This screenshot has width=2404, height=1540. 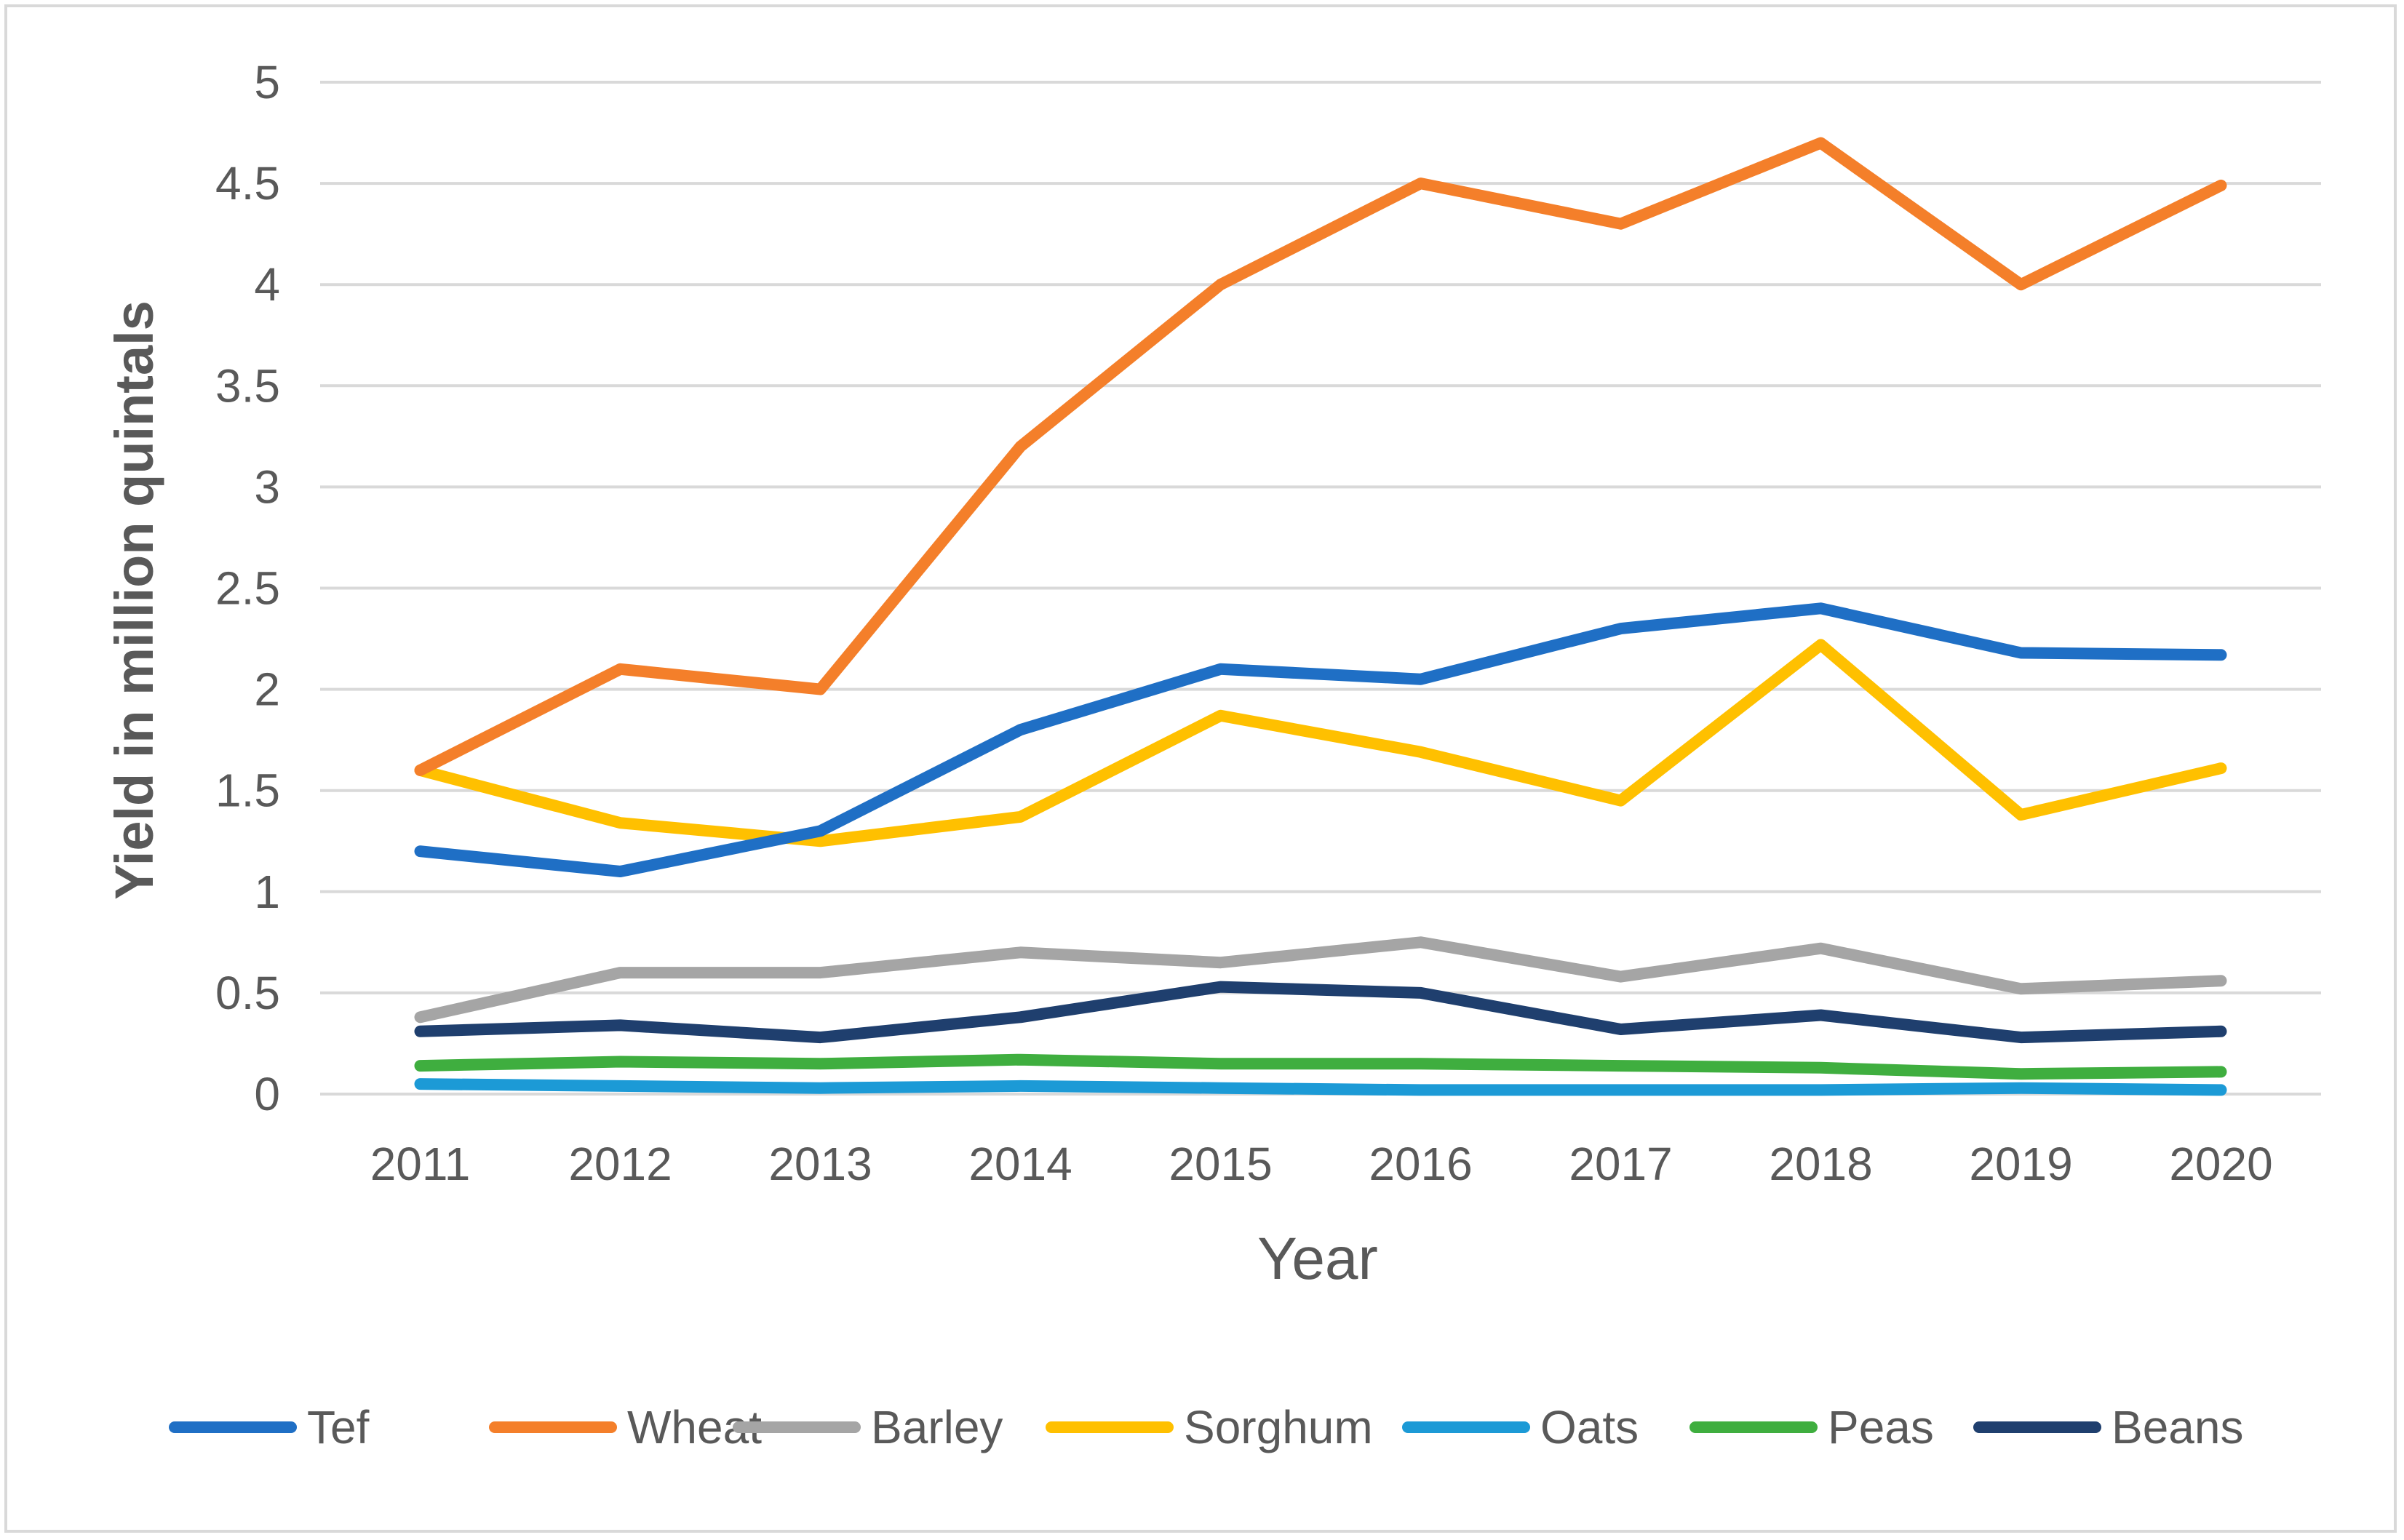 I want to click on y-tick-label: 2.5, so click(x=247, y=589).